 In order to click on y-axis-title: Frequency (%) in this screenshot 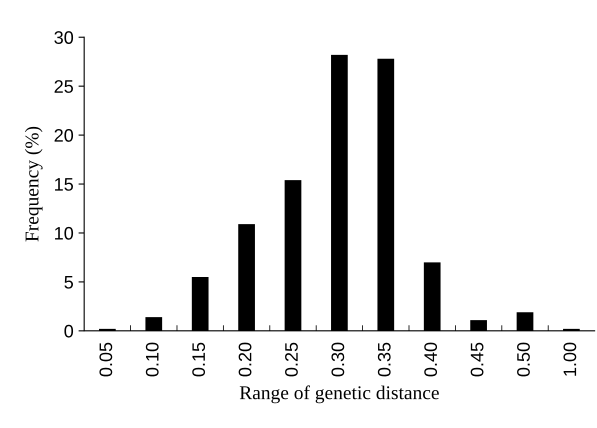, I will do `click(33, 184)`.